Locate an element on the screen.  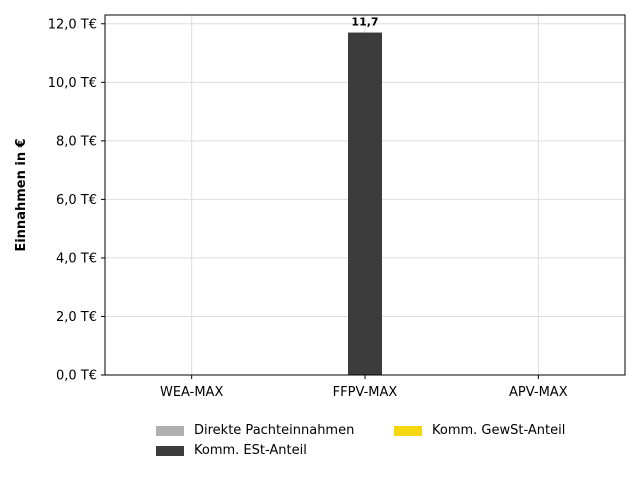
bars is located at coordinates (365, 203).